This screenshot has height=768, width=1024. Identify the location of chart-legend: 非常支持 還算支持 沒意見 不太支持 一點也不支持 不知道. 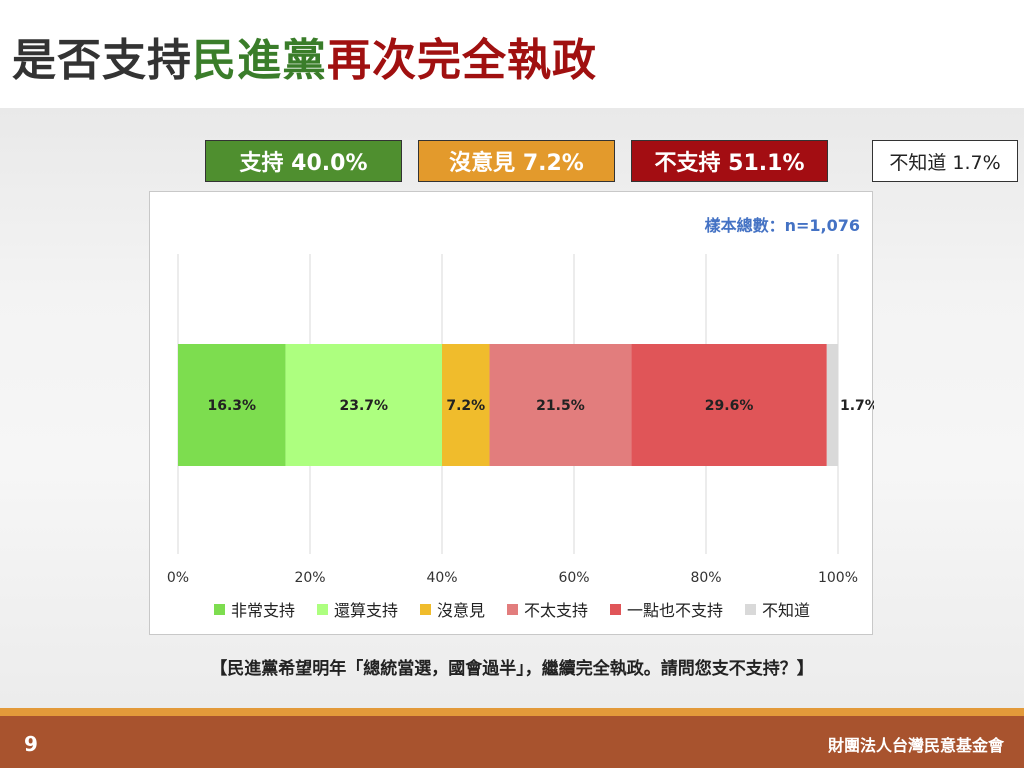
(512, 609).